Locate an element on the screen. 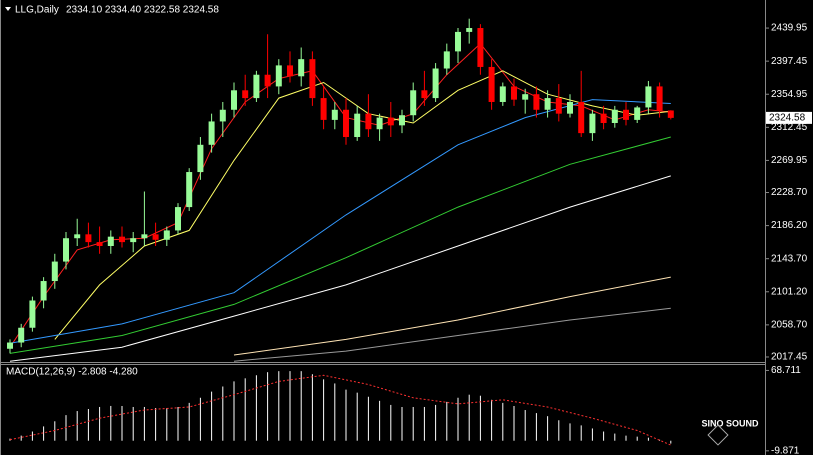  y-tick-label: 2058.70 is located at coordinates (789, 325).